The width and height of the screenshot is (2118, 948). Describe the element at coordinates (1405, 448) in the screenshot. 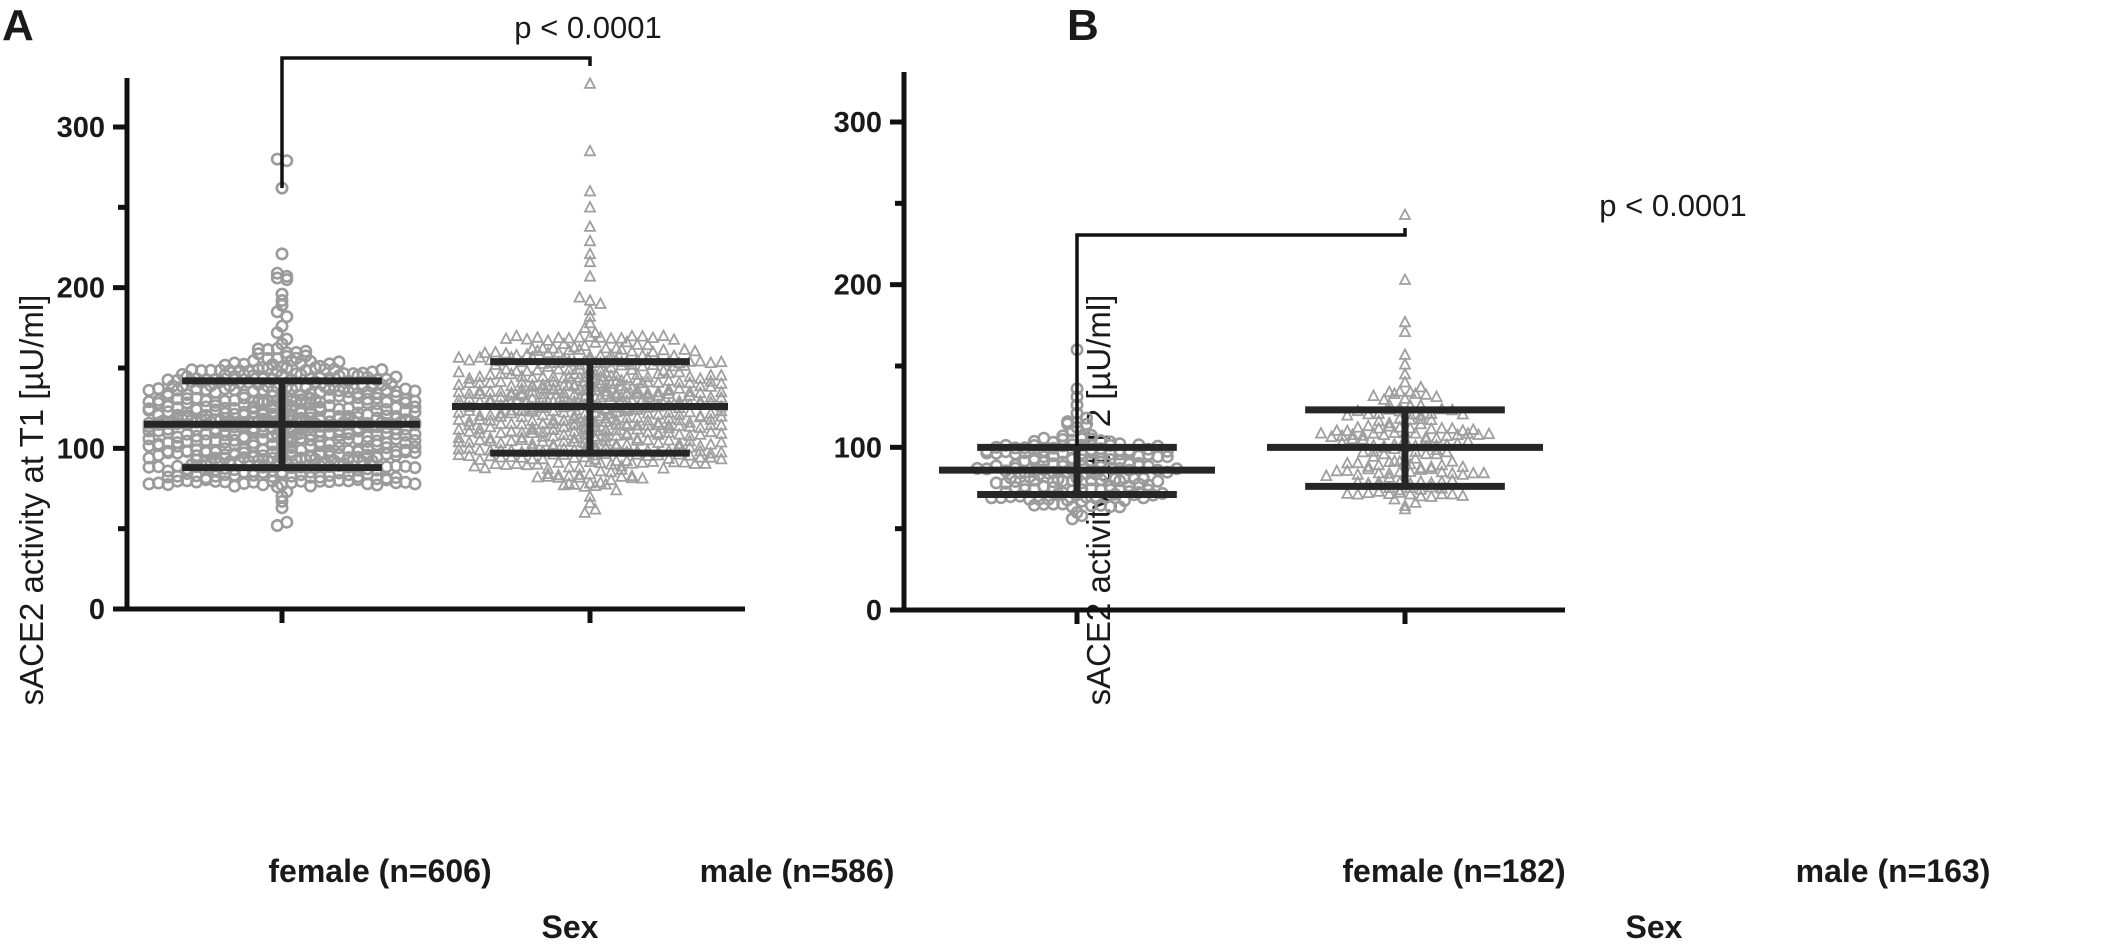

I see `mean-sd-bars` at that location.